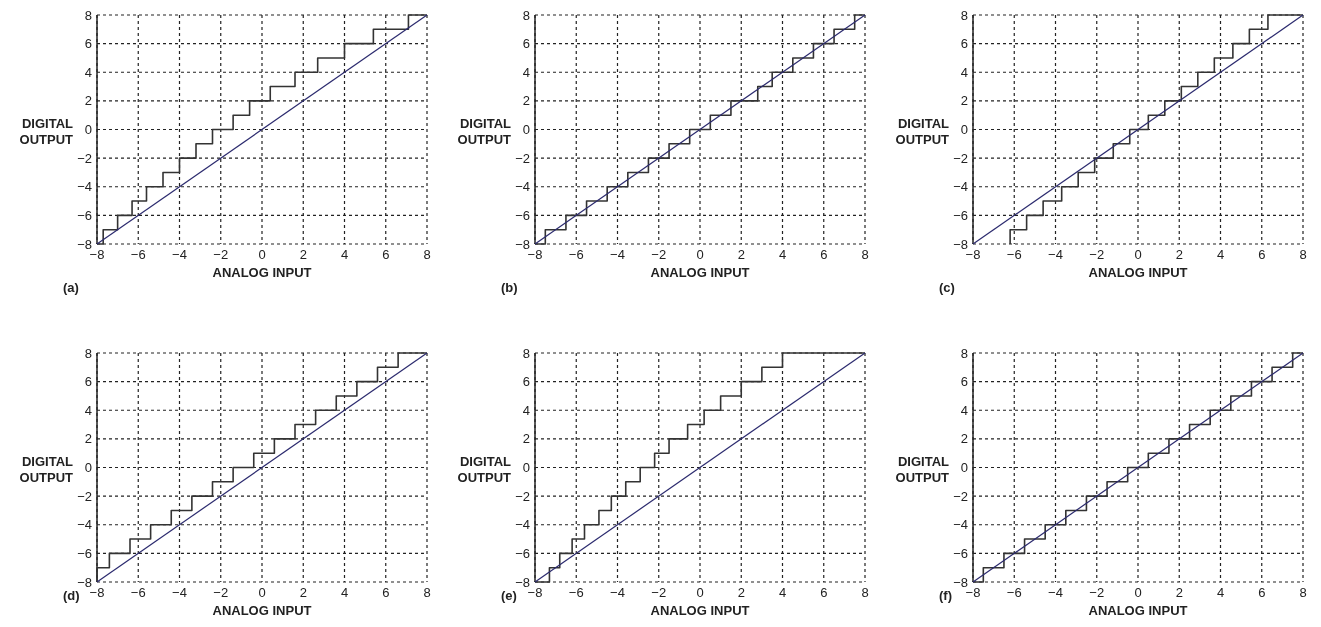 The height and width of the screenshot is (627, 1321). Describe the element at coordinates (509, 595) in the screenshot. I see `text: (e)` at that location.